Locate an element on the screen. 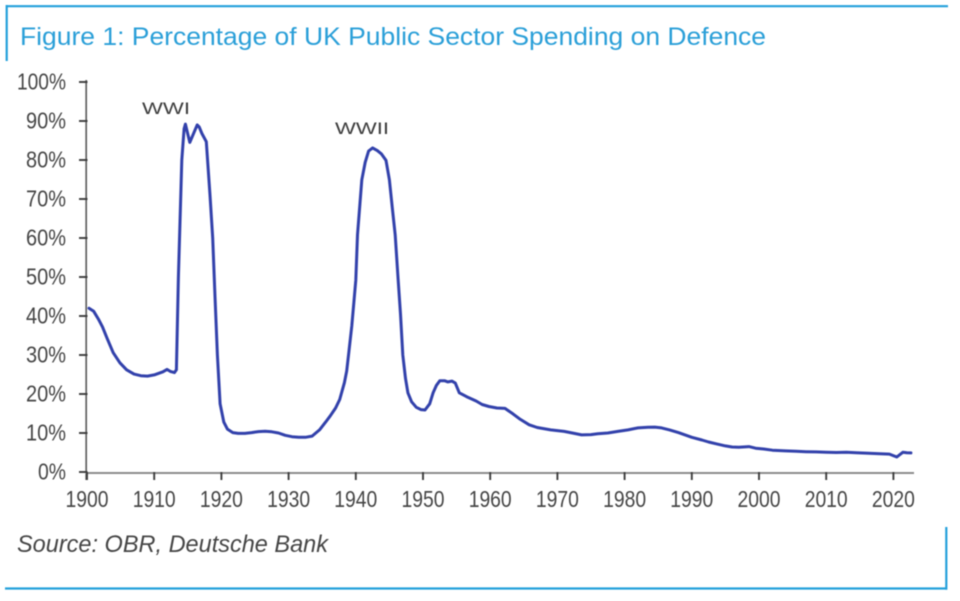 Image resolution: width=960 pixels, height=601 pixels. svg-text: WWI is located at coordinates (166, 108).